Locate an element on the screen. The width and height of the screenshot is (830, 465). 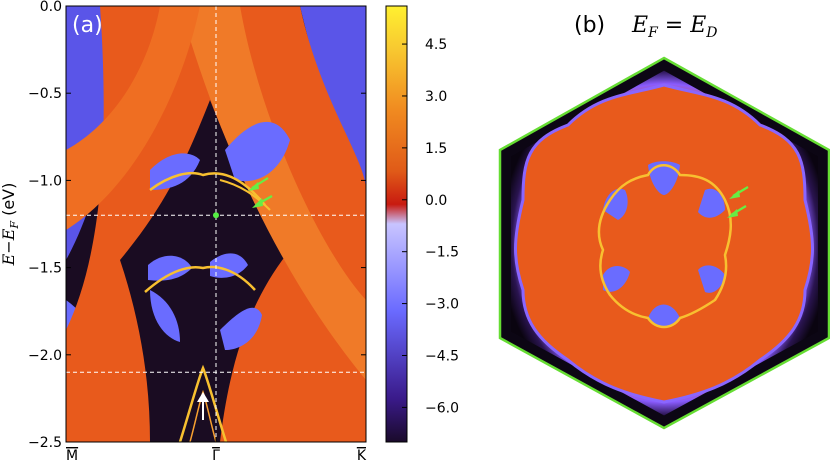
colorbar-axis: 4.5 3.0 1.5 0.0 −1.5 −3.0 −4.5 −6.0 is located at coordinates (430, 226).